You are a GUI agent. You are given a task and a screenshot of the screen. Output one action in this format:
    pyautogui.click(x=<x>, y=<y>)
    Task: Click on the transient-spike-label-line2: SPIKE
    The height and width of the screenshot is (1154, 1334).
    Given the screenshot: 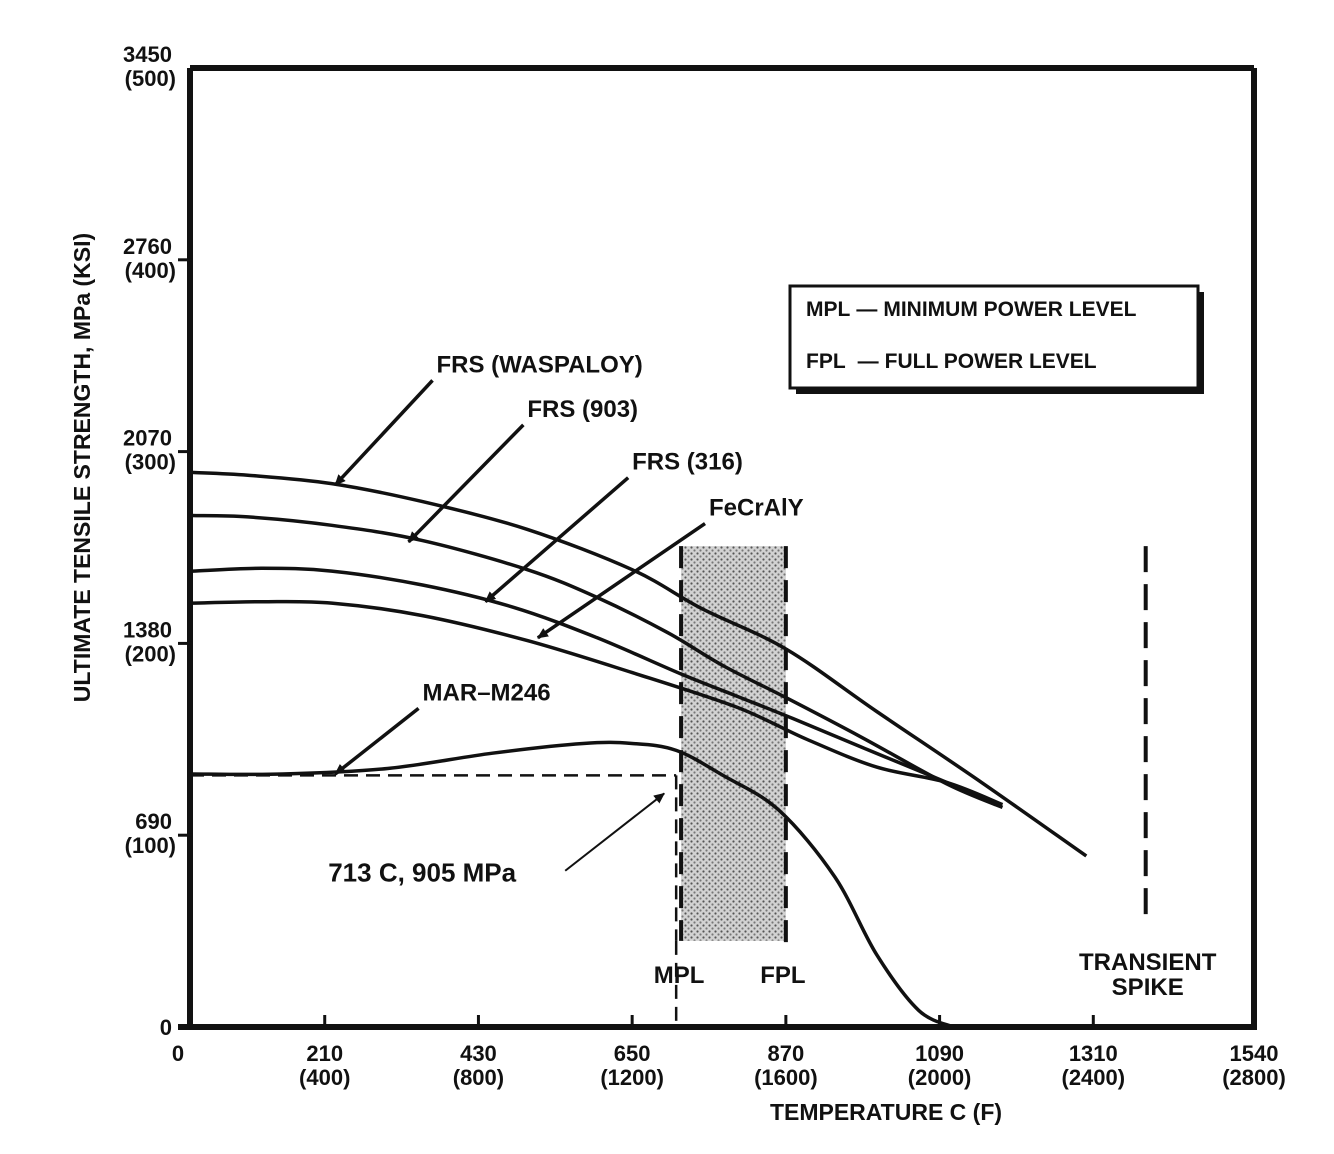 What is the action you would take?
    pyautogui.click(x=1148, y=987)
    